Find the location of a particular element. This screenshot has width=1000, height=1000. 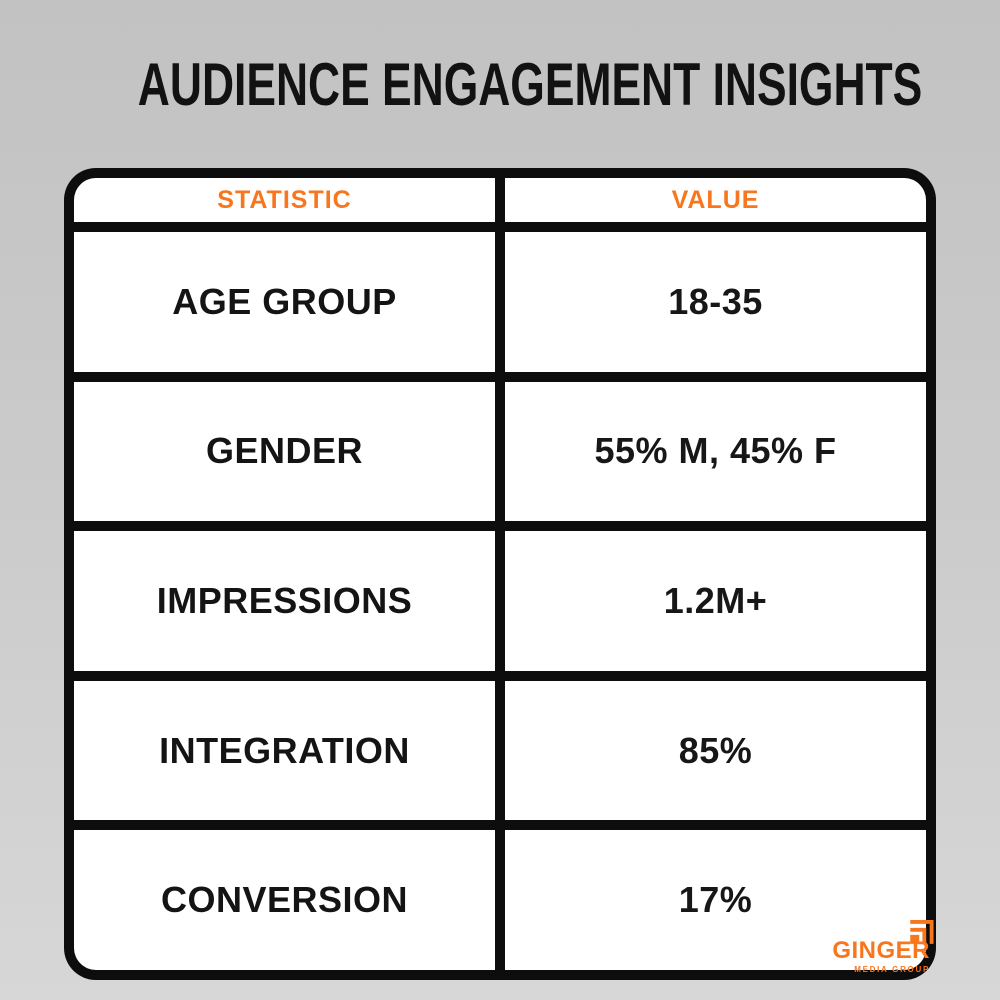

page-title-text: AUDIENCE ENGAGEMENT INSIGHTS is located at coordinates (530, 84).